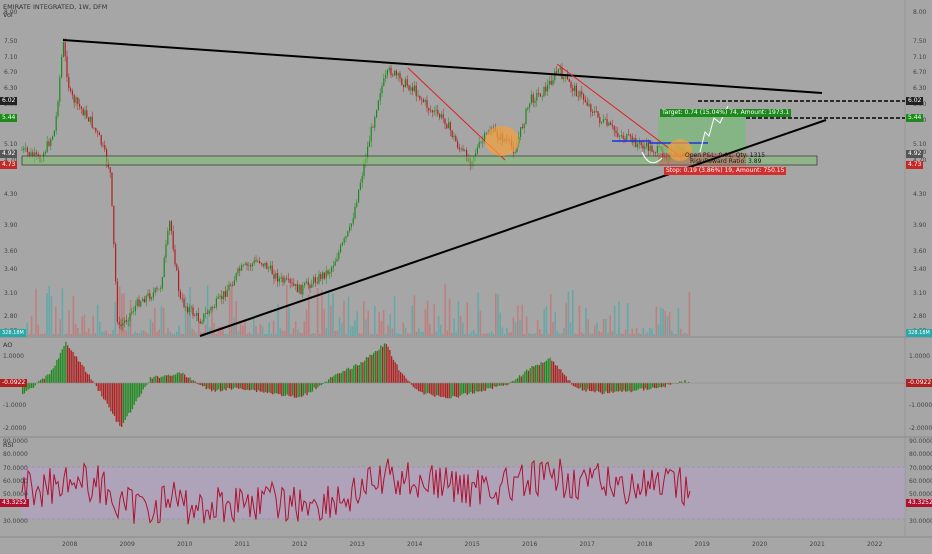  I want to click on volume-bars, so click(356, 310).